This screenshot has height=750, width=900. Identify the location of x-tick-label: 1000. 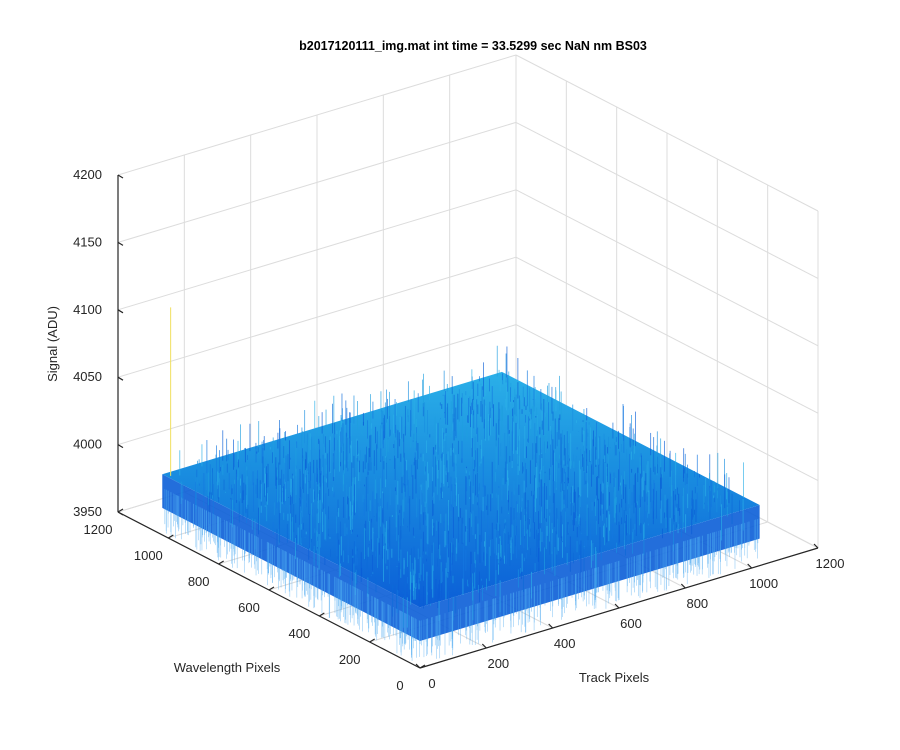
(763, 583).